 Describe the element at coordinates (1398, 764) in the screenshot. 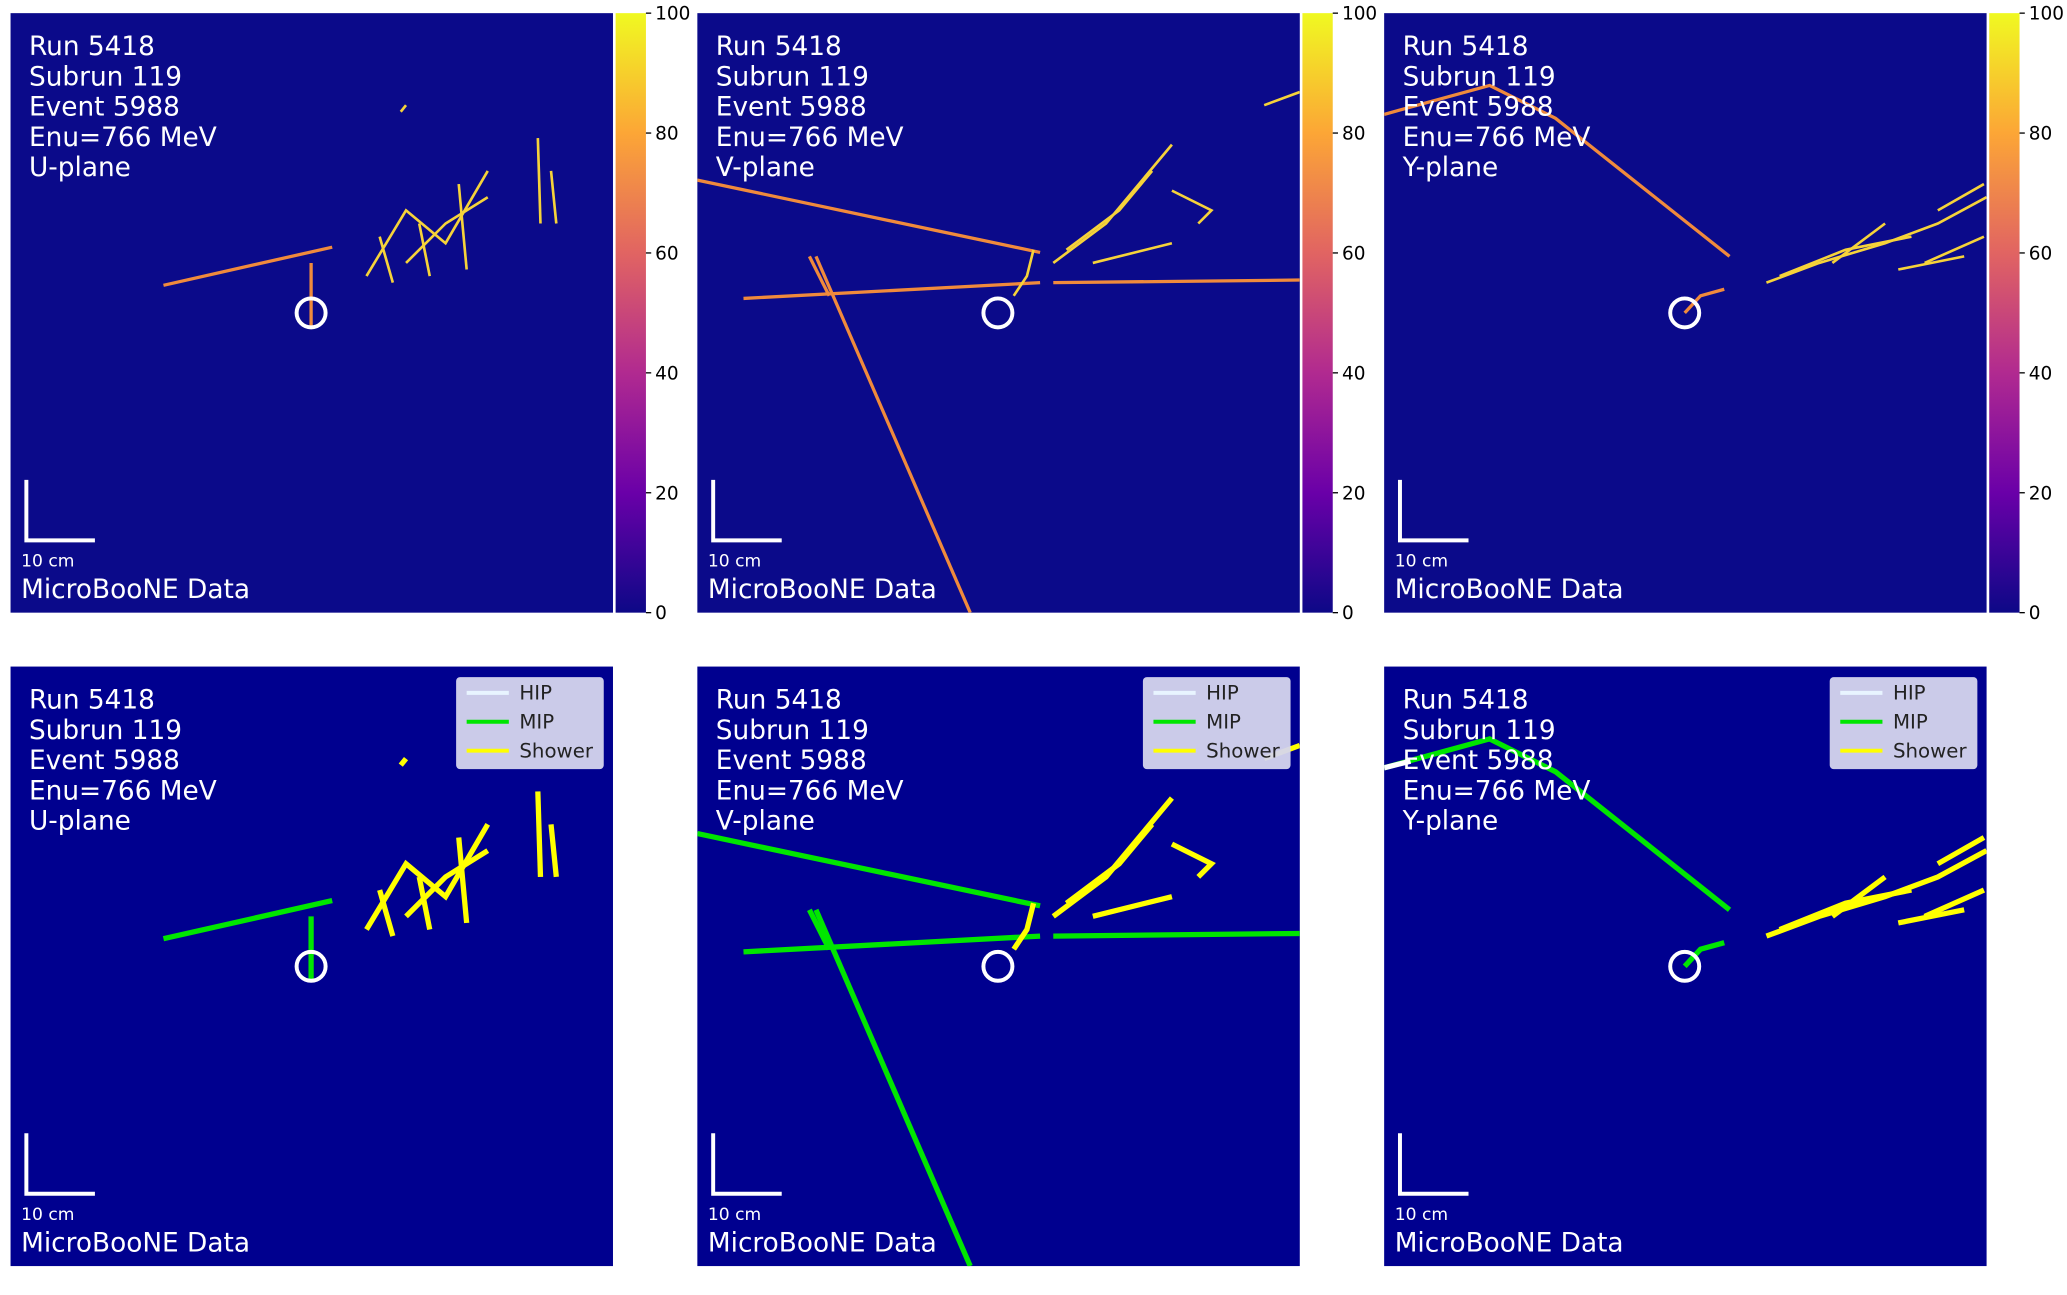

I see `hip-track` at that location.